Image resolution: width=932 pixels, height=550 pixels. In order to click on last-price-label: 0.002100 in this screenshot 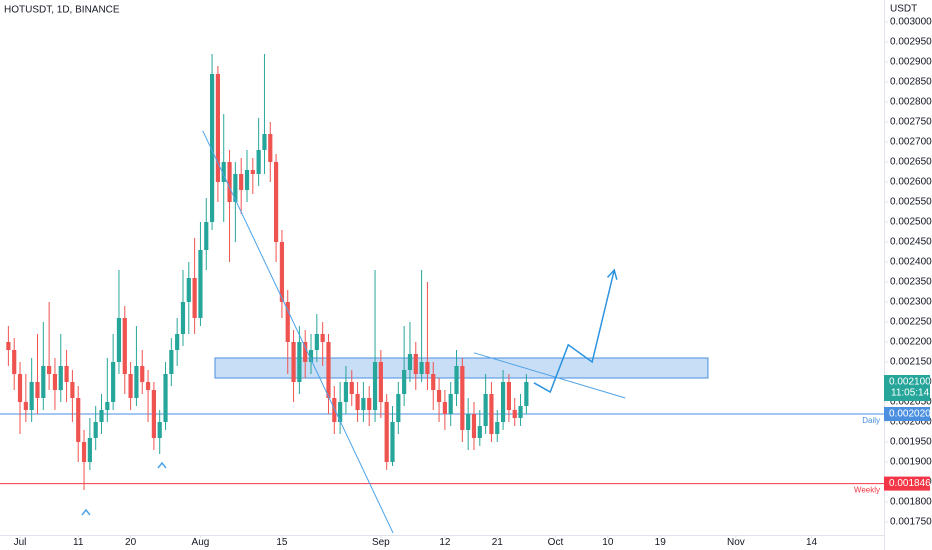, I will do `click(910, 382)`.